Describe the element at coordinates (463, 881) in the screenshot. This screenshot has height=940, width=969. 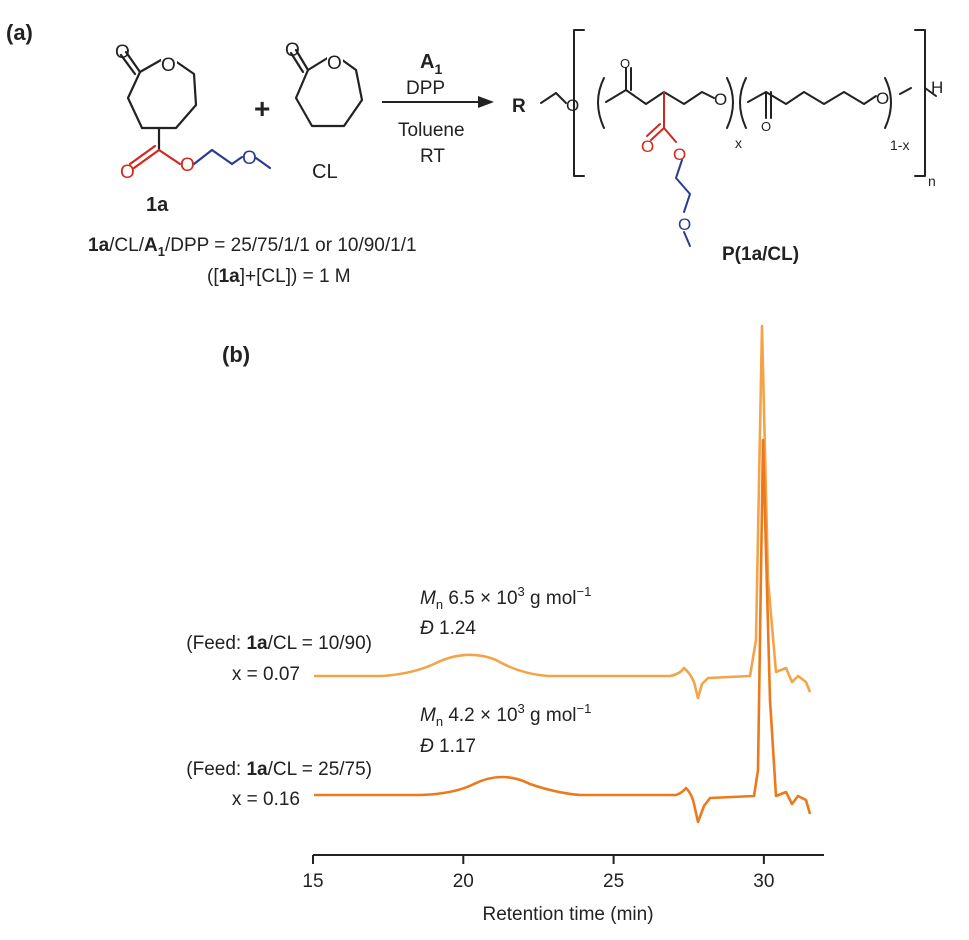
I see `x-tick-label: 20` at that location.